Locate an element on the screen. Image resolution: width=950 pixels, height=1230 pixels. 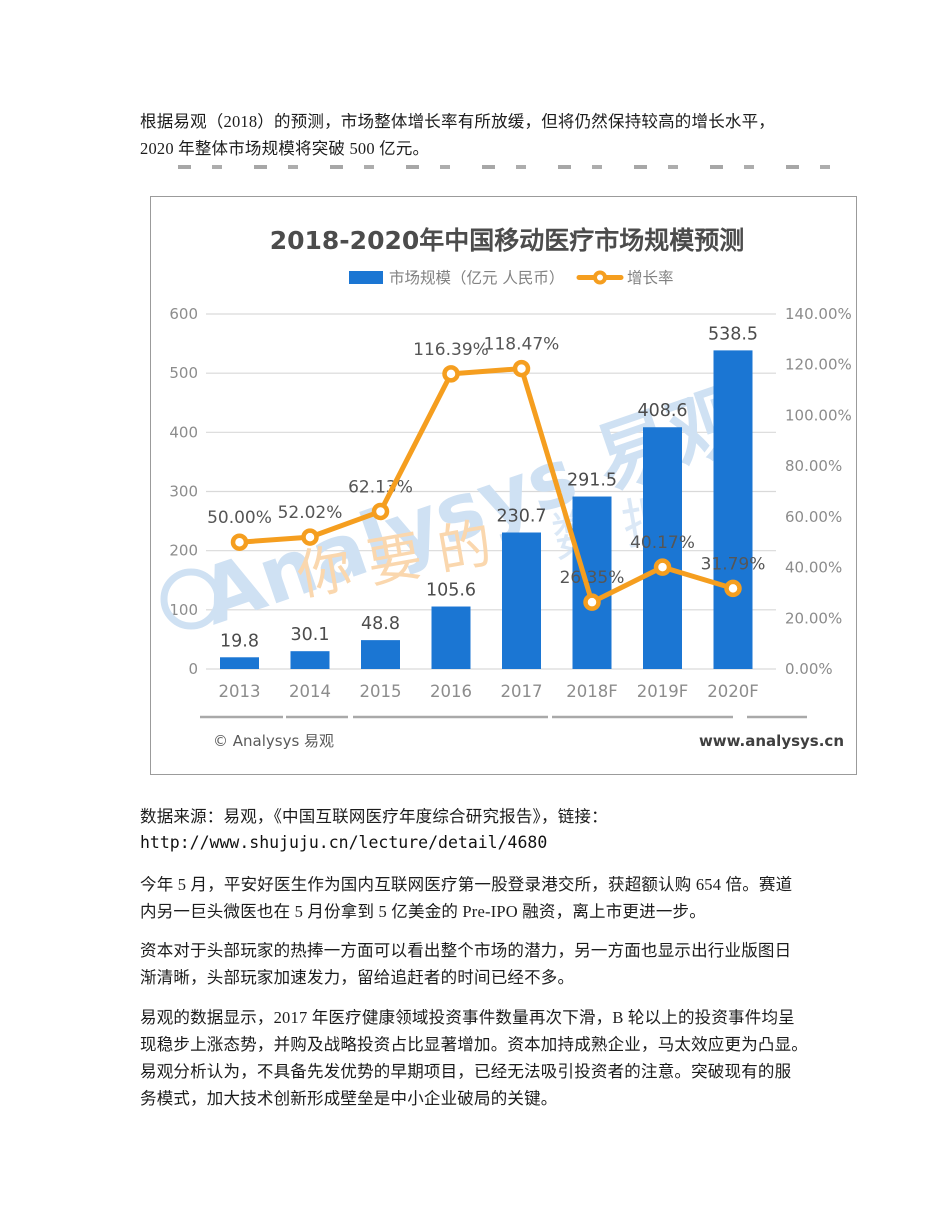
right-axis-tick: 80.00% is located at coordinates (813, 466).